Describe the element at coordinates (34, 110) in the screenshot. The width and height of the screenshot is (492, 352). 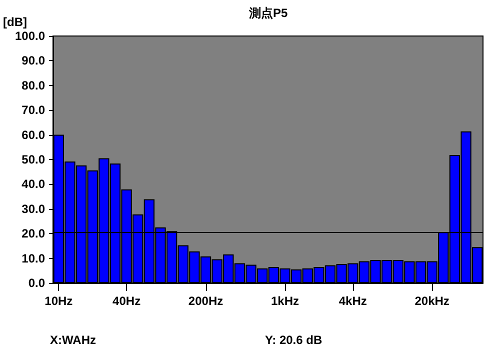
I see `y-tick-label: 70.0` at that location.